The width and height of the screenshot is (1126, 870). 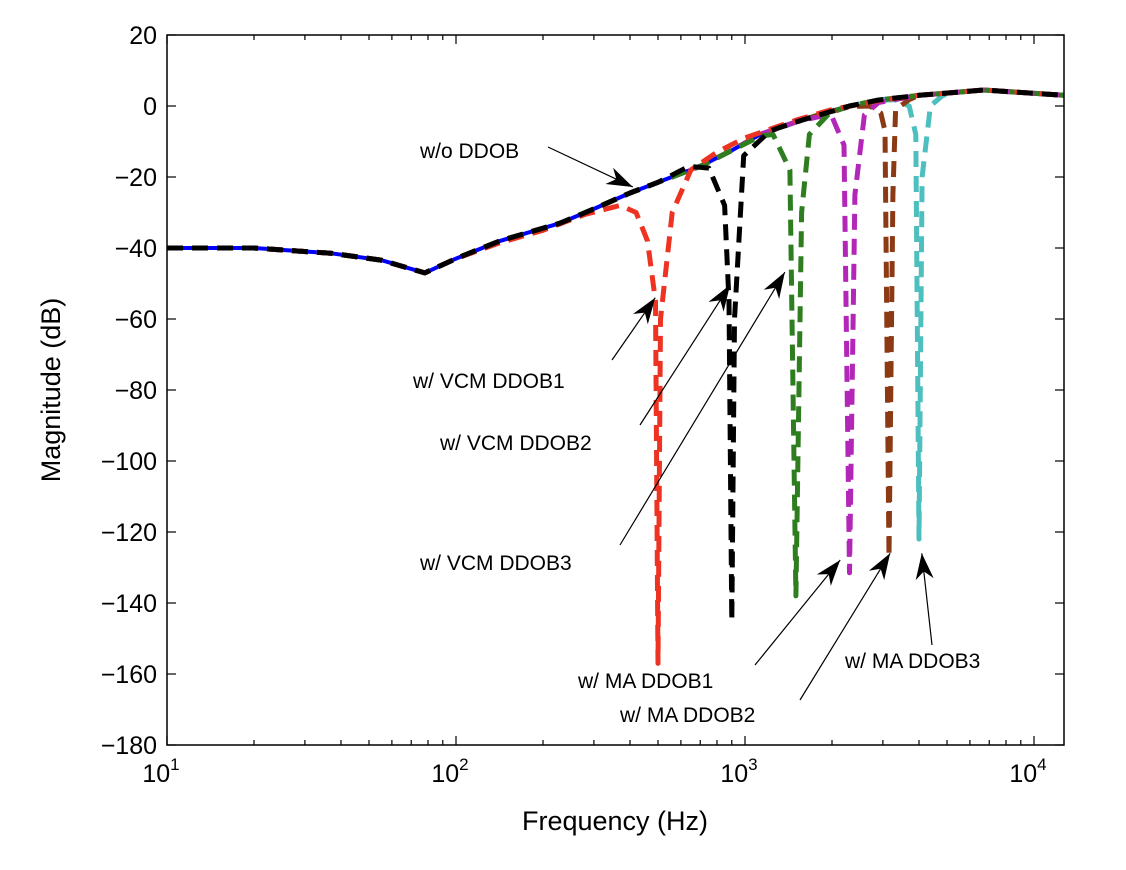 What do you see at coordinates (1041, 764) in the screenshot?
I see `x-tick-exponent: 4` at bounding box center [1041, 764].